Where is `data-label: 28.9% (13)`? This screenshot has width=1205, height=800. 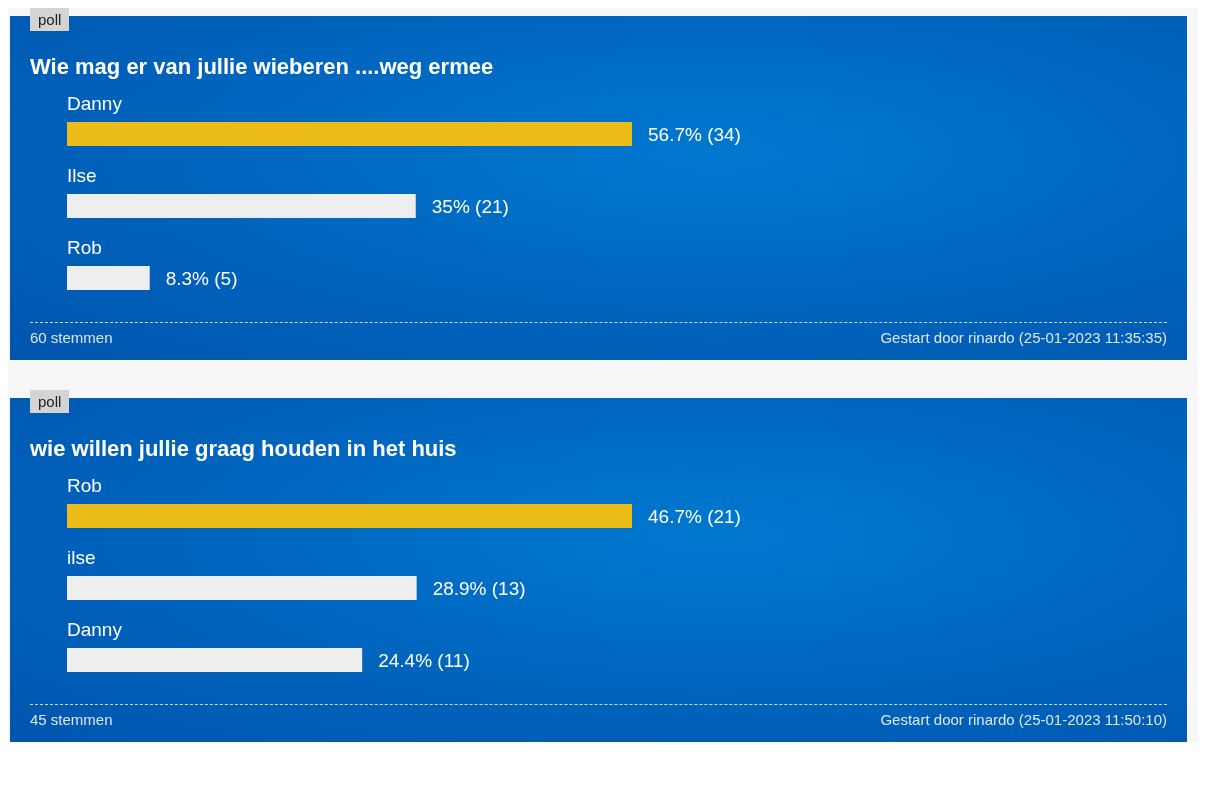 data-label: 28.9% (13) is located at coordinates (479, 588).